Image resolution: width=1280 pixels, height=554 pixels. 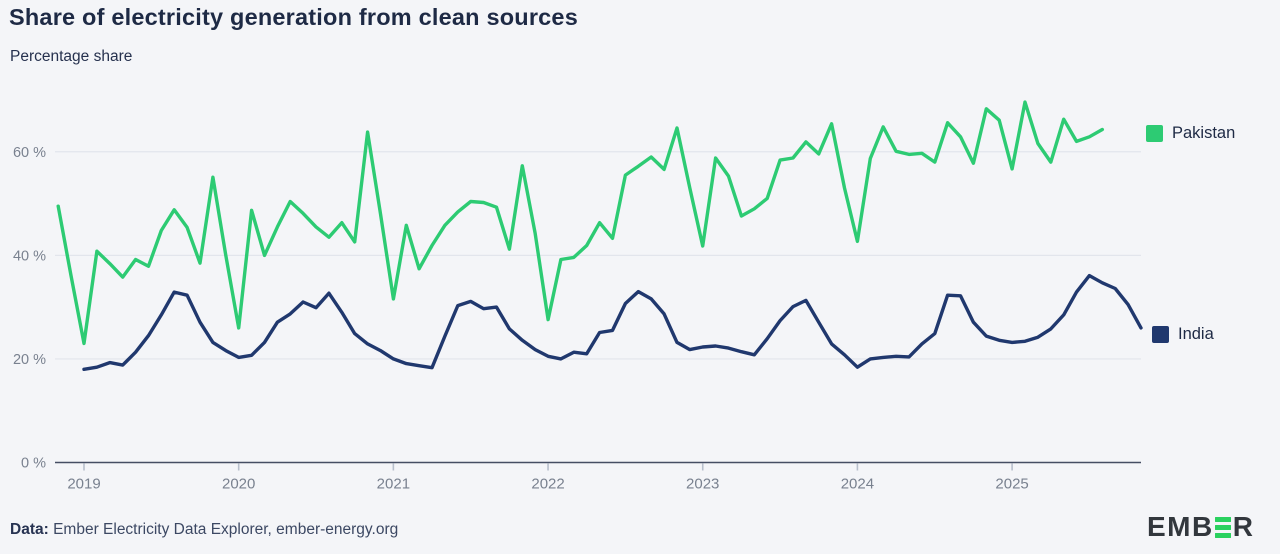 What do you see at coordinates (29, 529) in the screenshot?
I see `data-source-label: Data:` at bounding box center [29, 529].